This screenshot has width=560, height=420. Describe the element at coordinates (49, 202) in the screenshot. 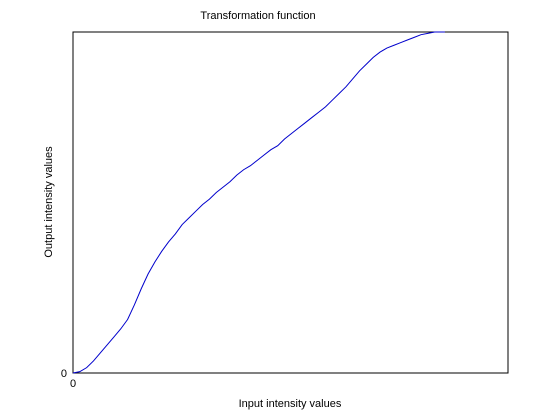

I see `y-axis-label: Output intensity values` at that location.